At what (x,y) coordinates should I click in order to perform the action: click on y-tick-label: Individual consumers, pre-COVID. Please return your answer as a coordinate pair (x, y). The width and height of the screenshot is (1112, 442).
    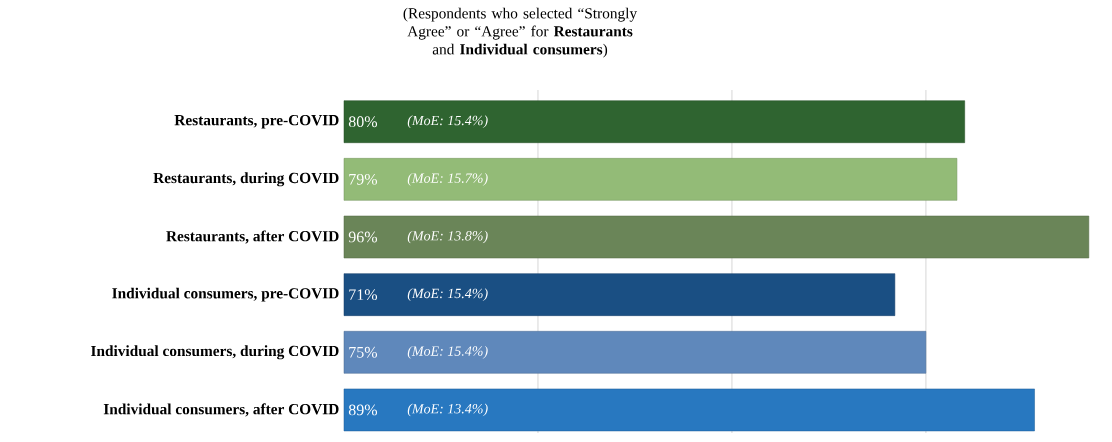
    Looking at the image, I should click on (225, 294).